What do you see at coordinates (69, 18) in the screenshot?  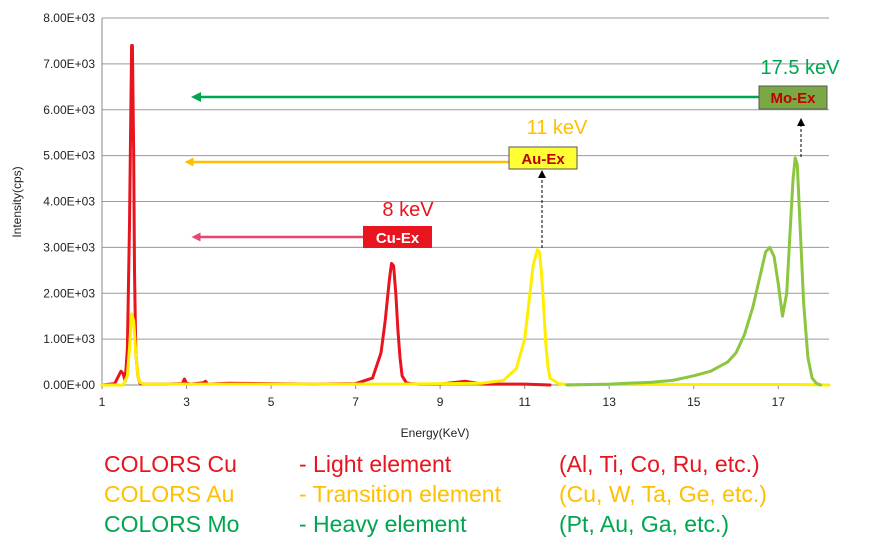 I see `y-tick-label: 8.00E+03` at bounding box center [69, 18].